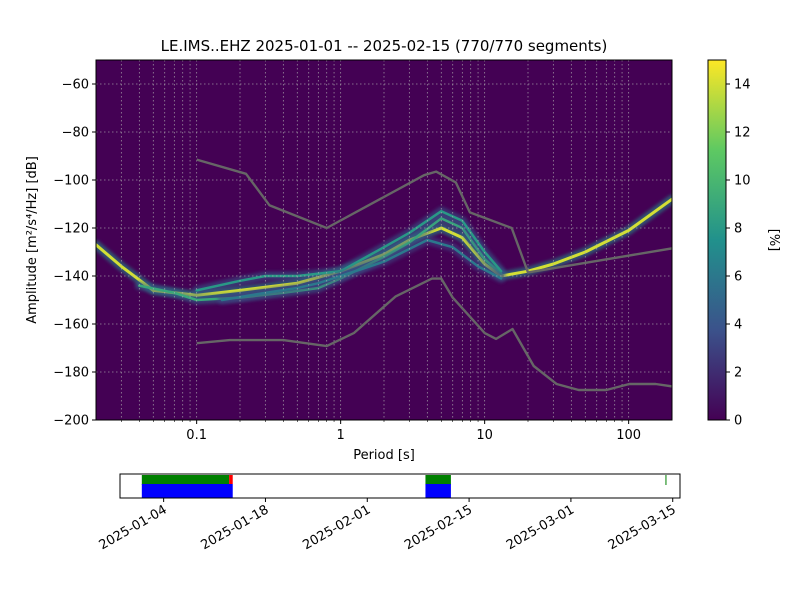  I want to click on colorbar-tick-label: 0, so click(738, 421).